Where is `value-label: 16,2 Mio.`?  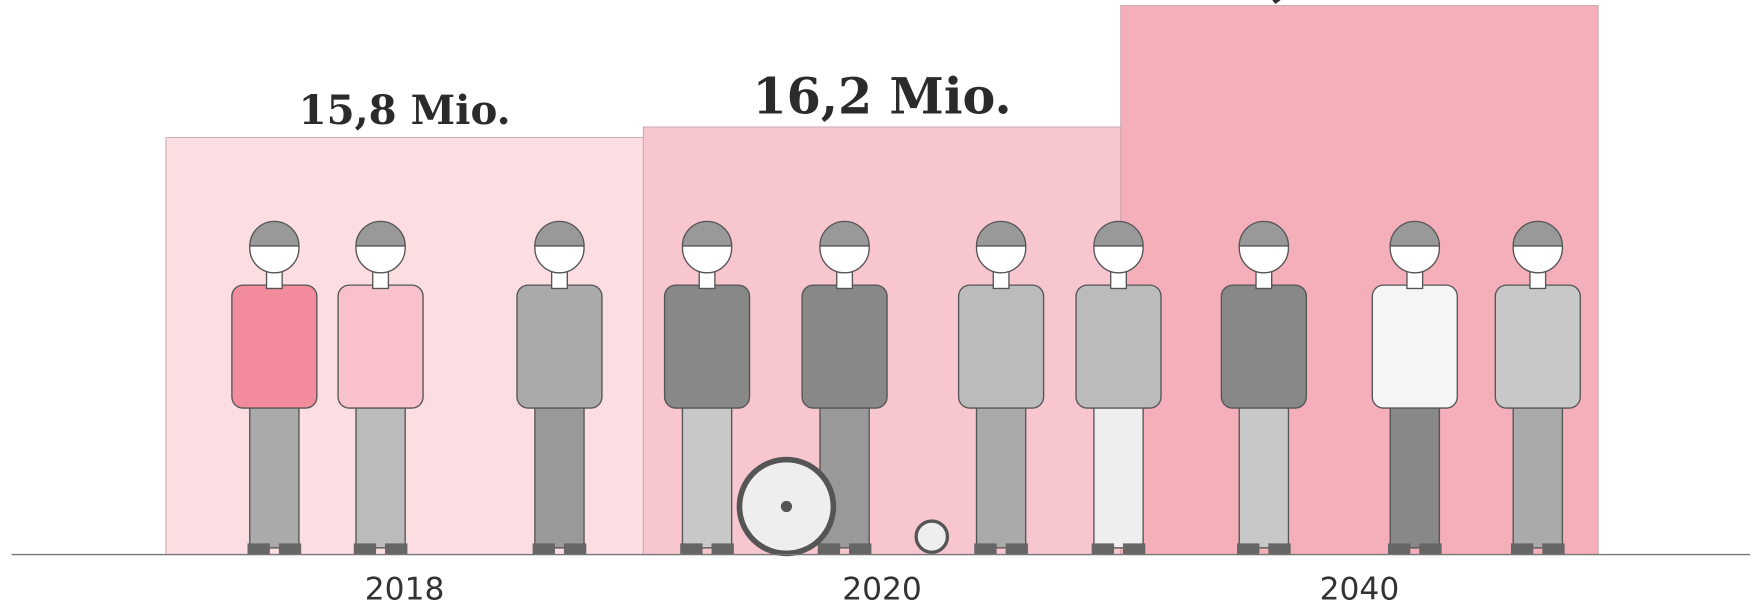 value-label: 16,2 Mio. is located at coordinates (881, 97).